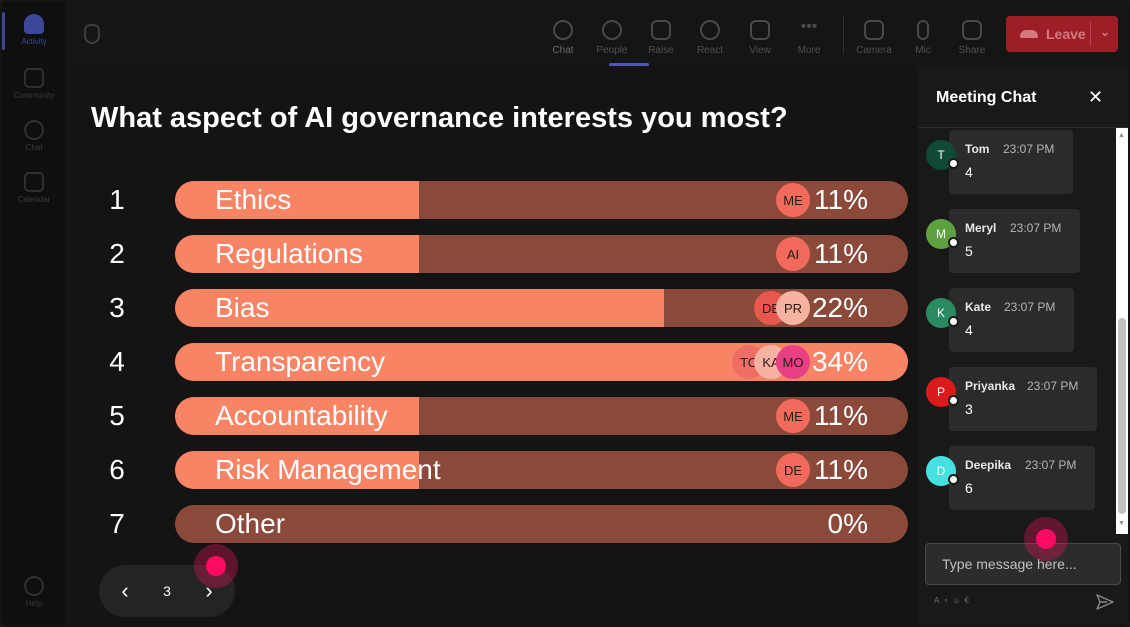 This screenshot has width=1130, height=627. Describe the element at coordinates (34, 603) in the screenshot. I see `rail-item-label: Help` at that location.